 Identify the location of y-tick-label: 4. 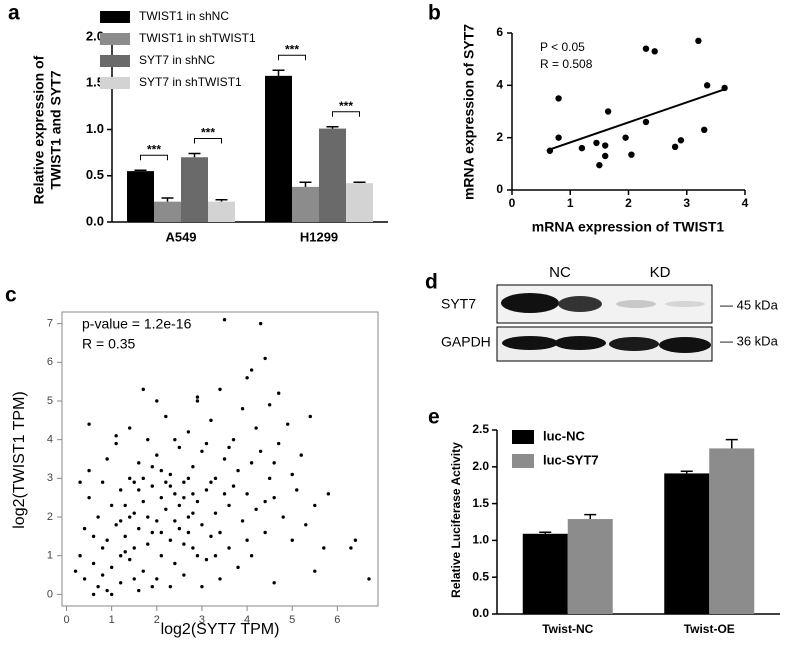
(50, 440).